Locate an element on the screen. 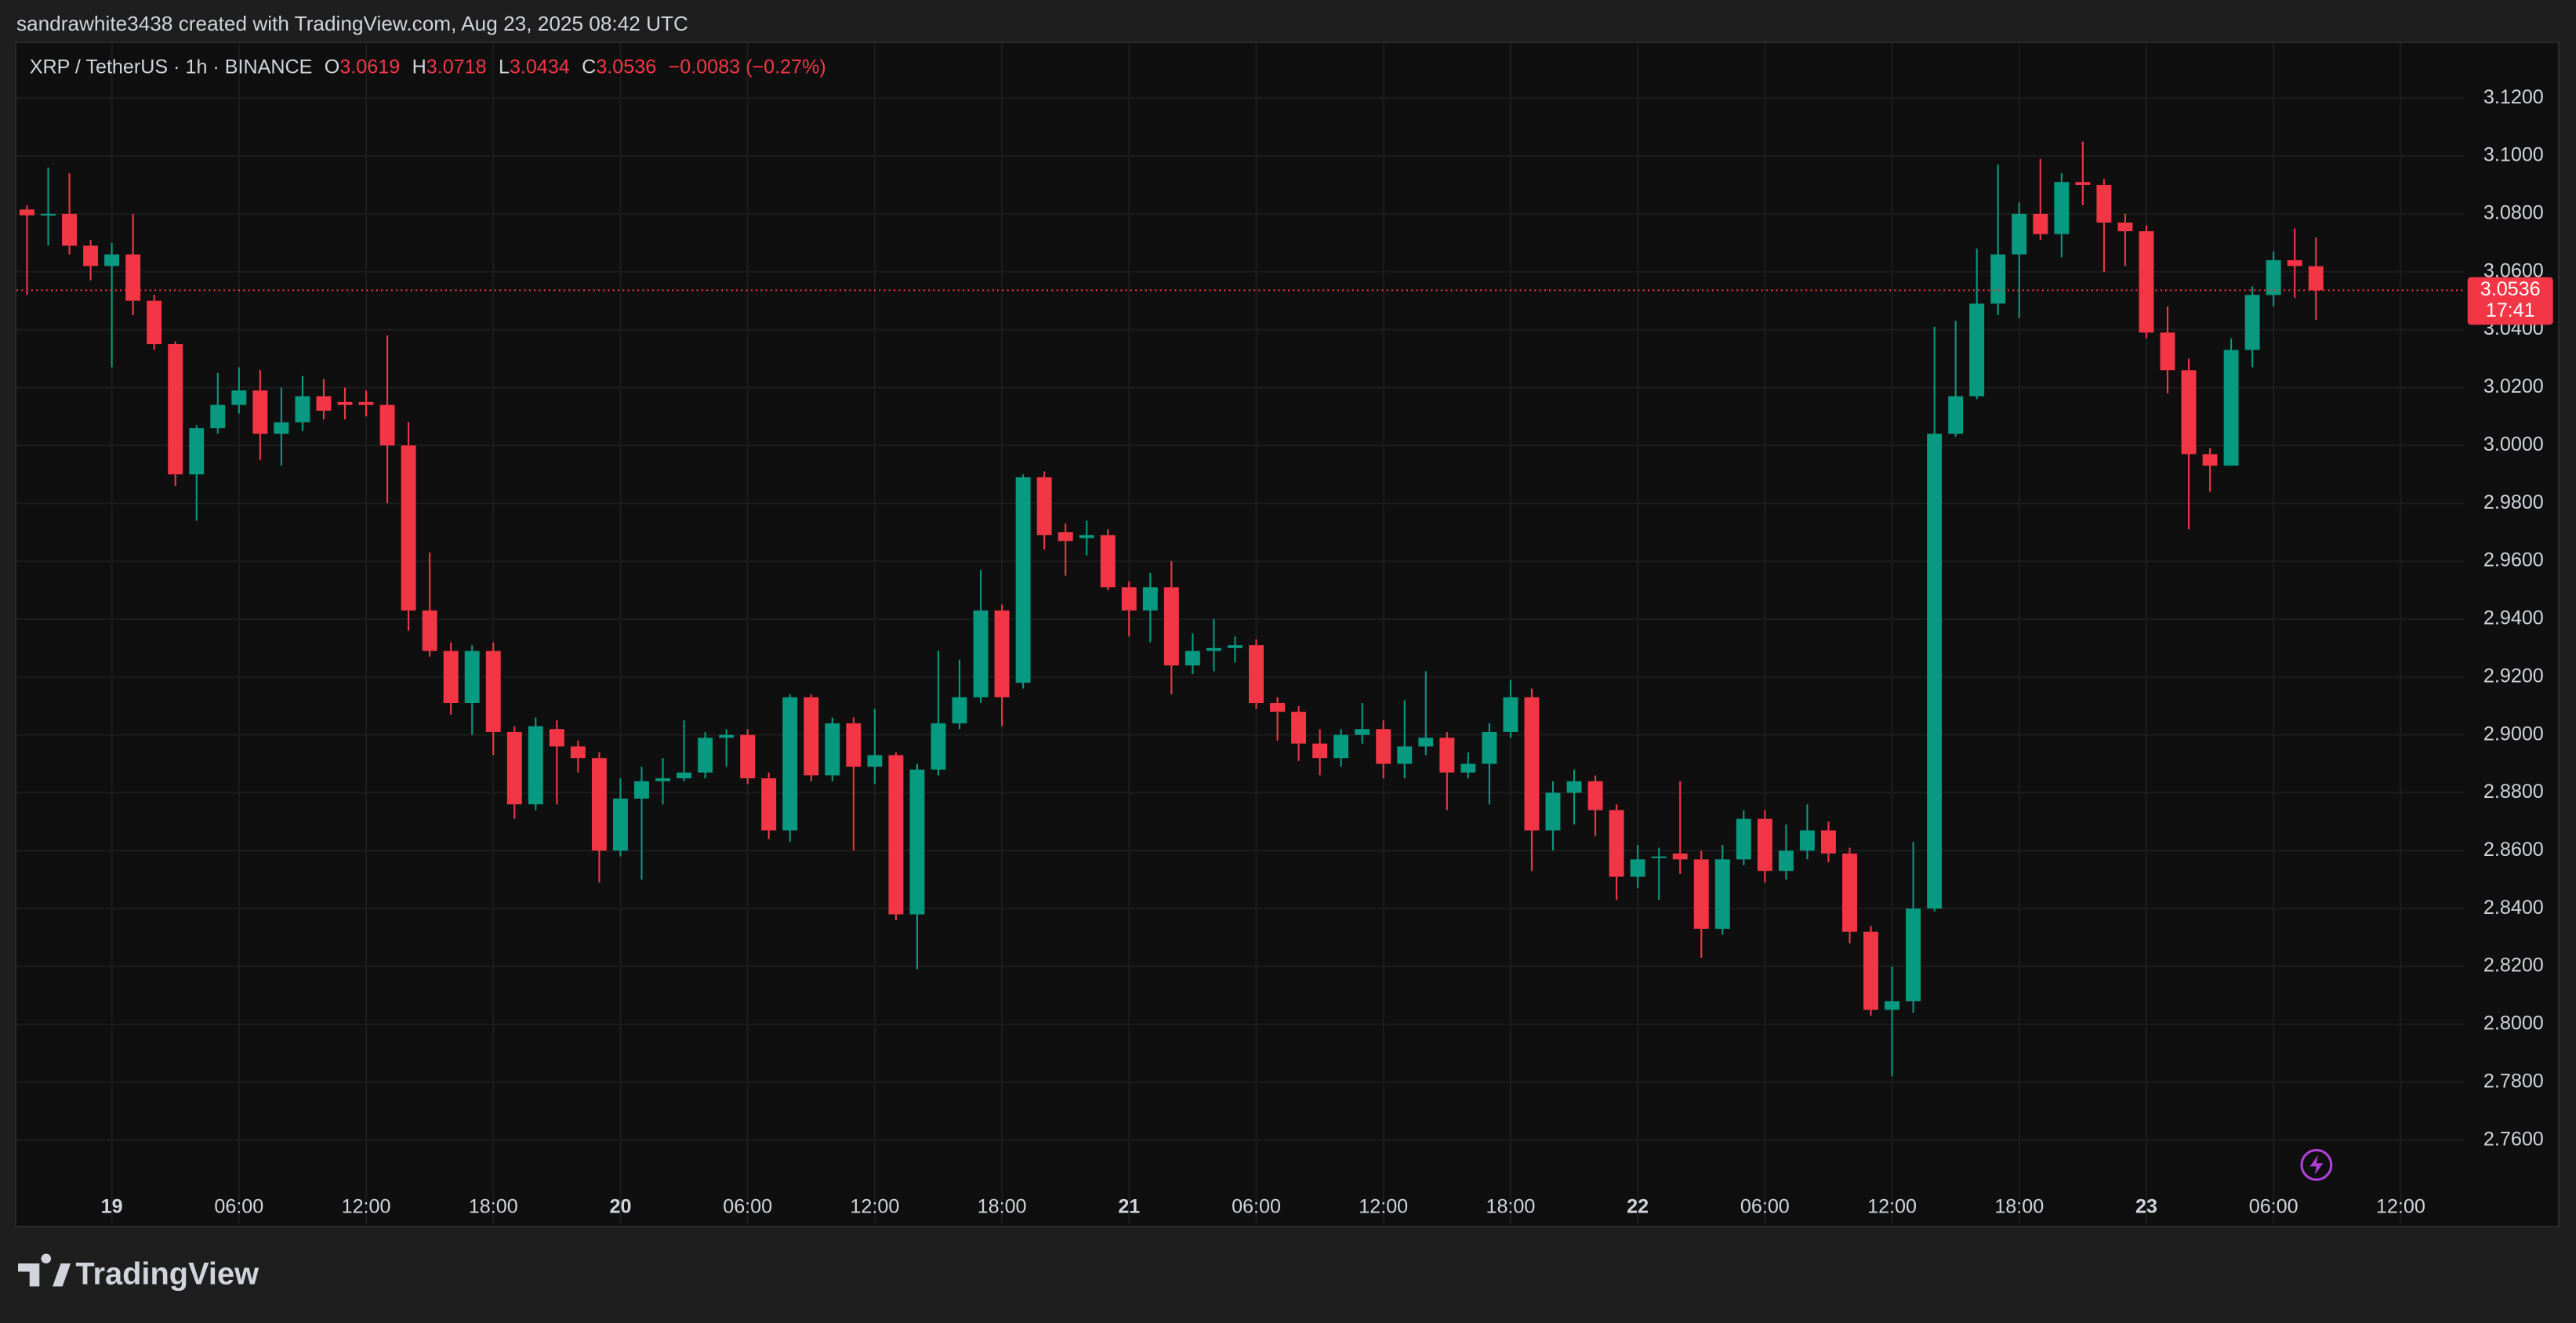 This screenshot has height=1323, width=2576. change: −0.0083 is located at coordinates (705, 67).